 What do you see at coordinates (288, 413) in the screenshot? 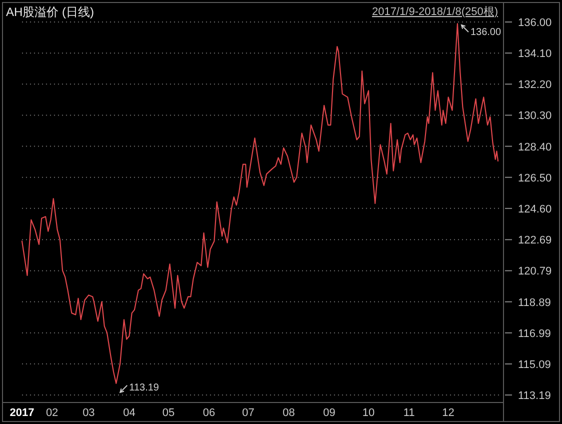
I see `x-tick-label: 08` at bounding box center [288, 413].